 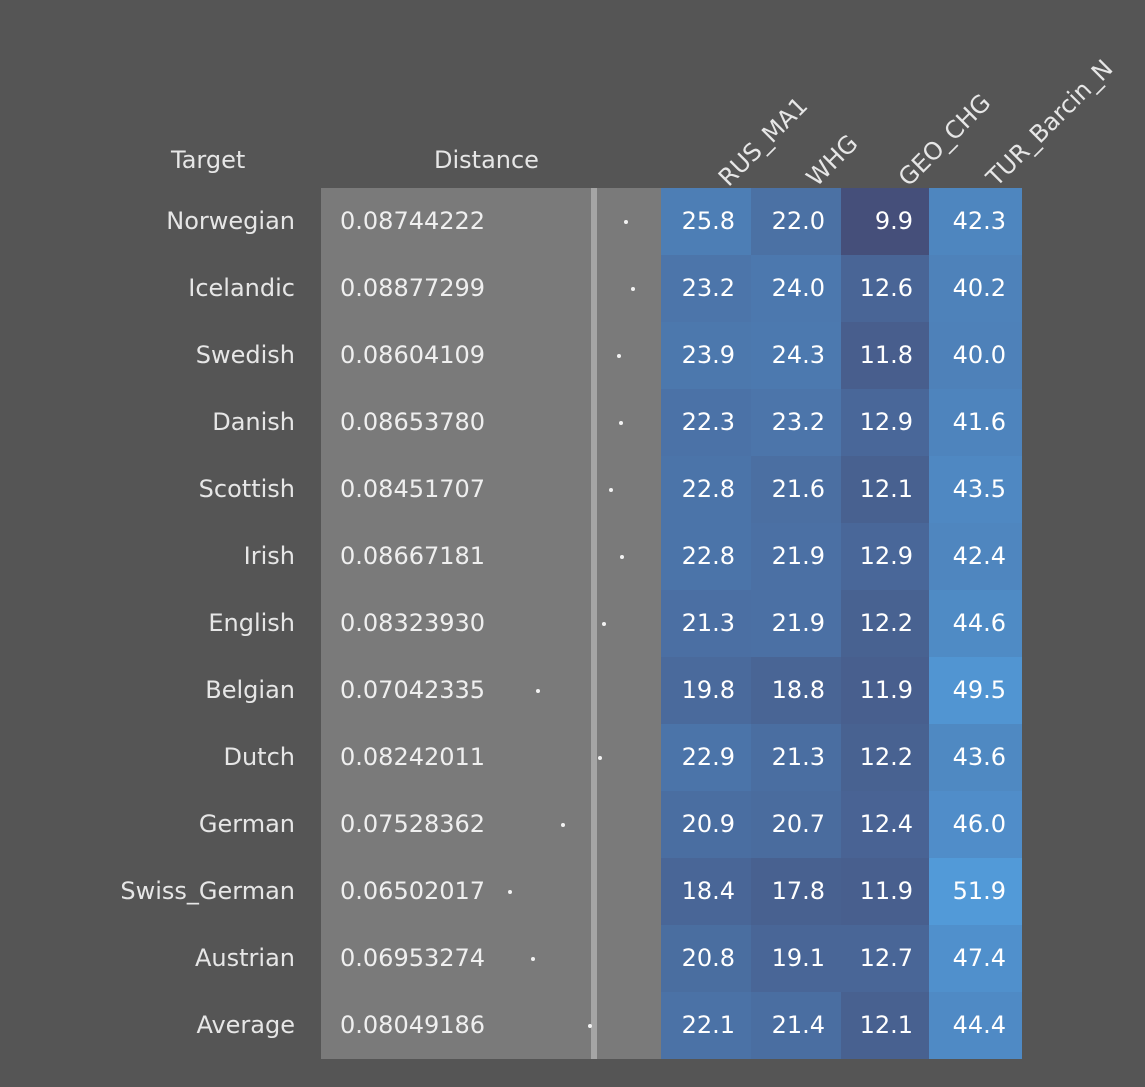 What do you see at coordinates (245, 355) in the screenshot?
I see `target-label: Swedish` at bounding box center [245, 355].